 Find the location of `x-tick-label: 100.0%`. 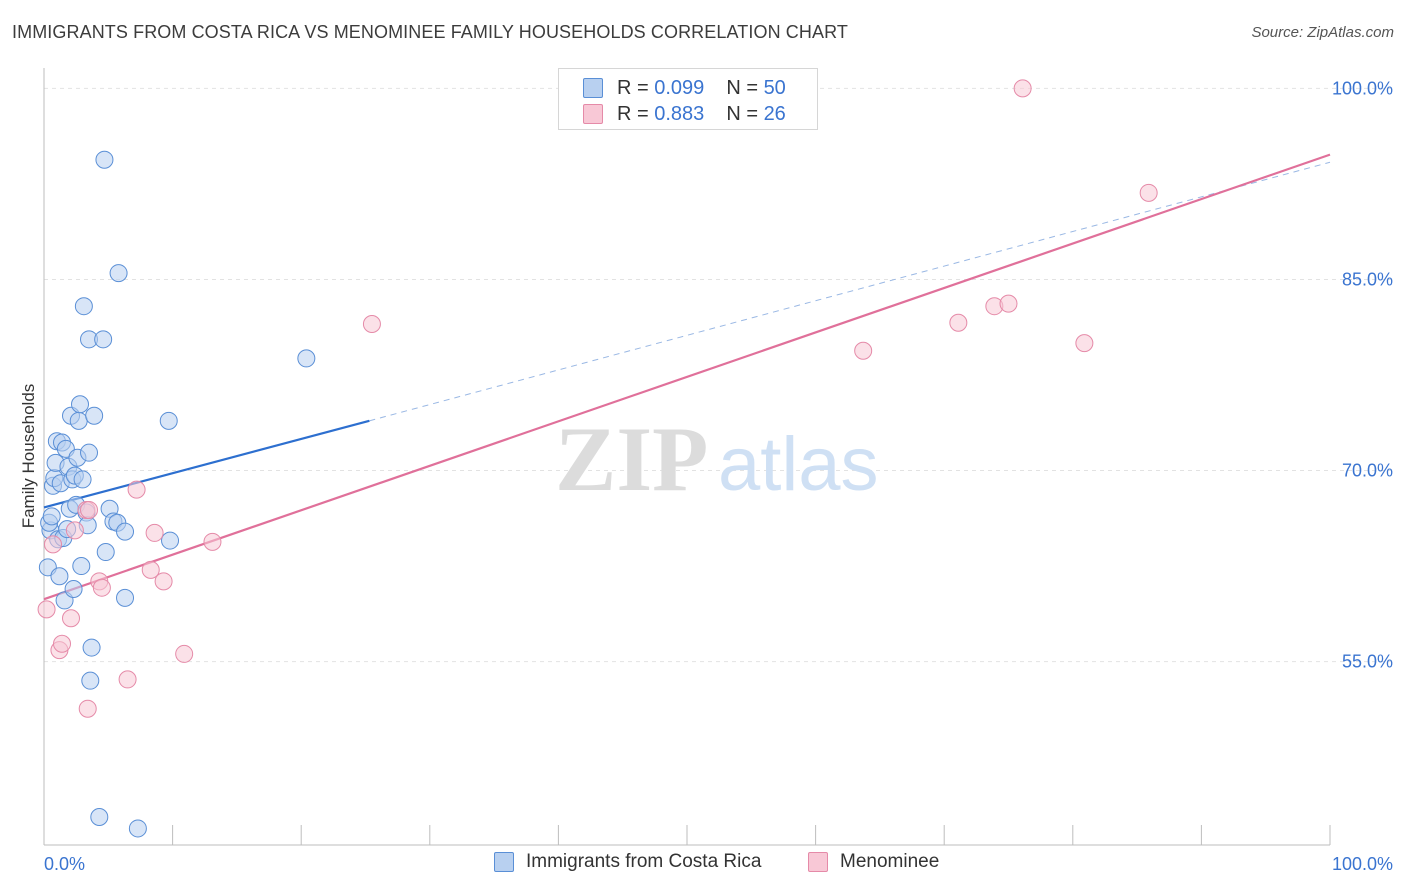

x-tick-label: 100.0% is located at coordinates (1362, 864).